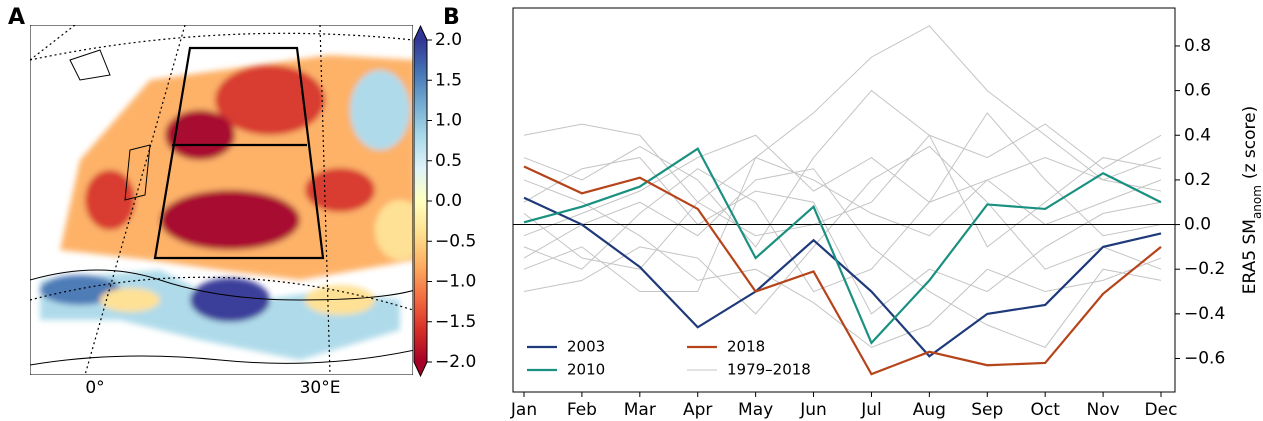  I want to click on y-tick-label: 0.6, so click(1197, 91).